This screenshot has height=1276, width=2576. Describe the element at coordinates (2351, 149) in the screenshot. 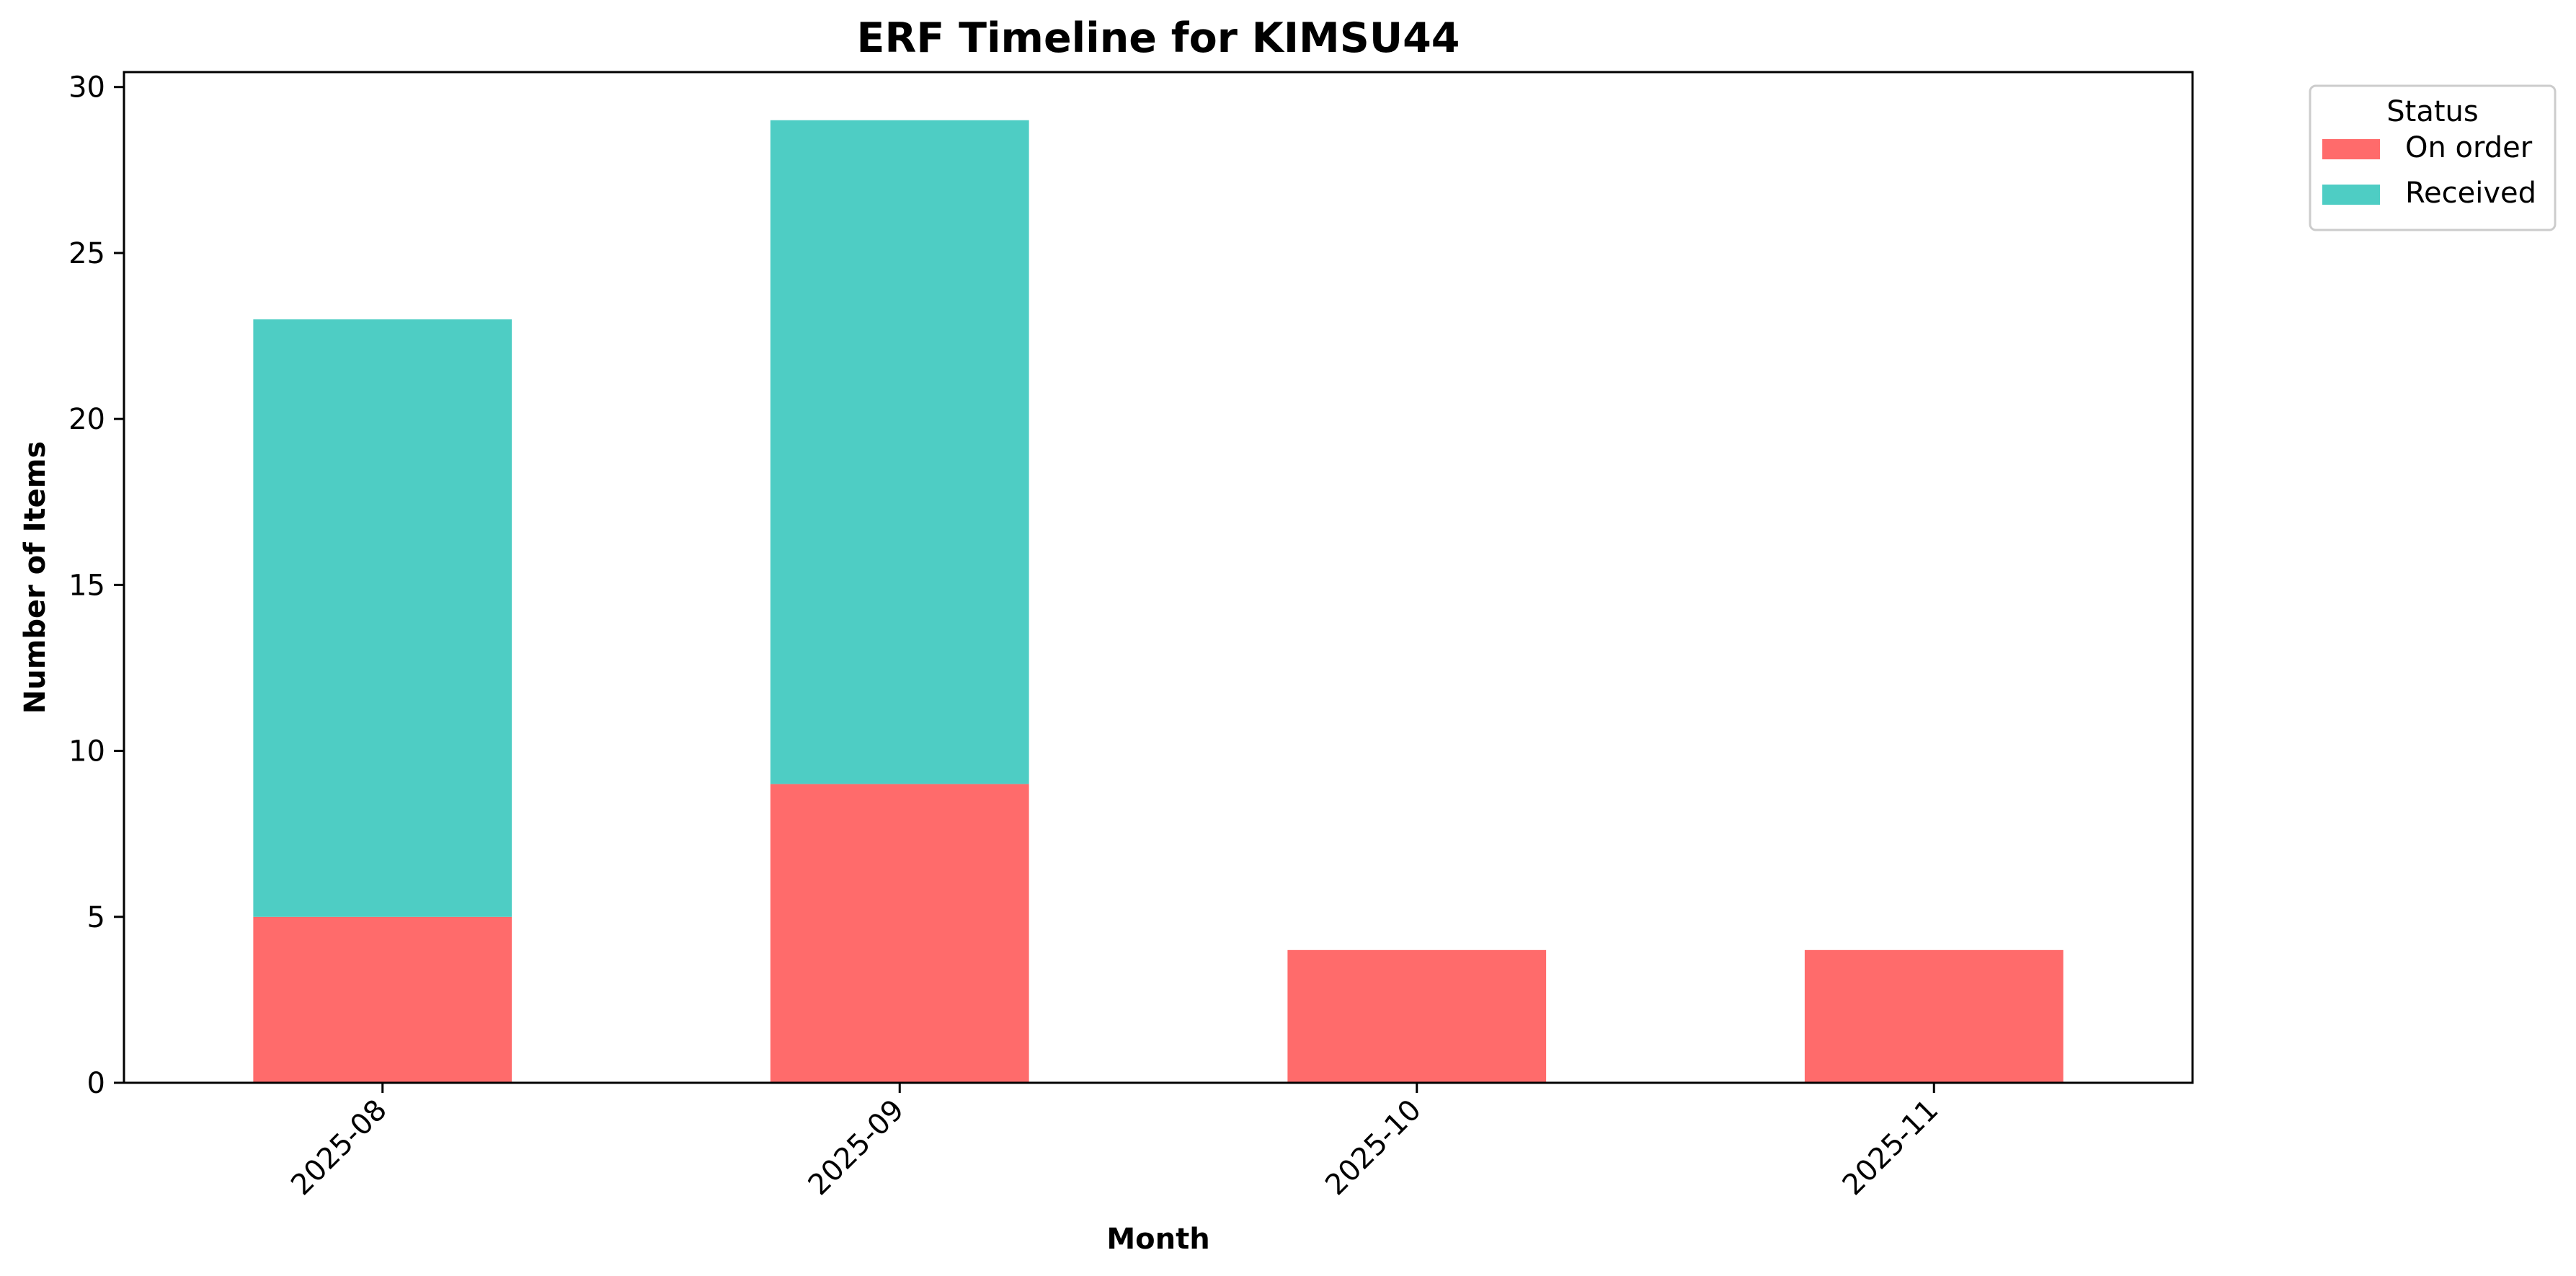

I see `legend-swatch-on-order` at that location.